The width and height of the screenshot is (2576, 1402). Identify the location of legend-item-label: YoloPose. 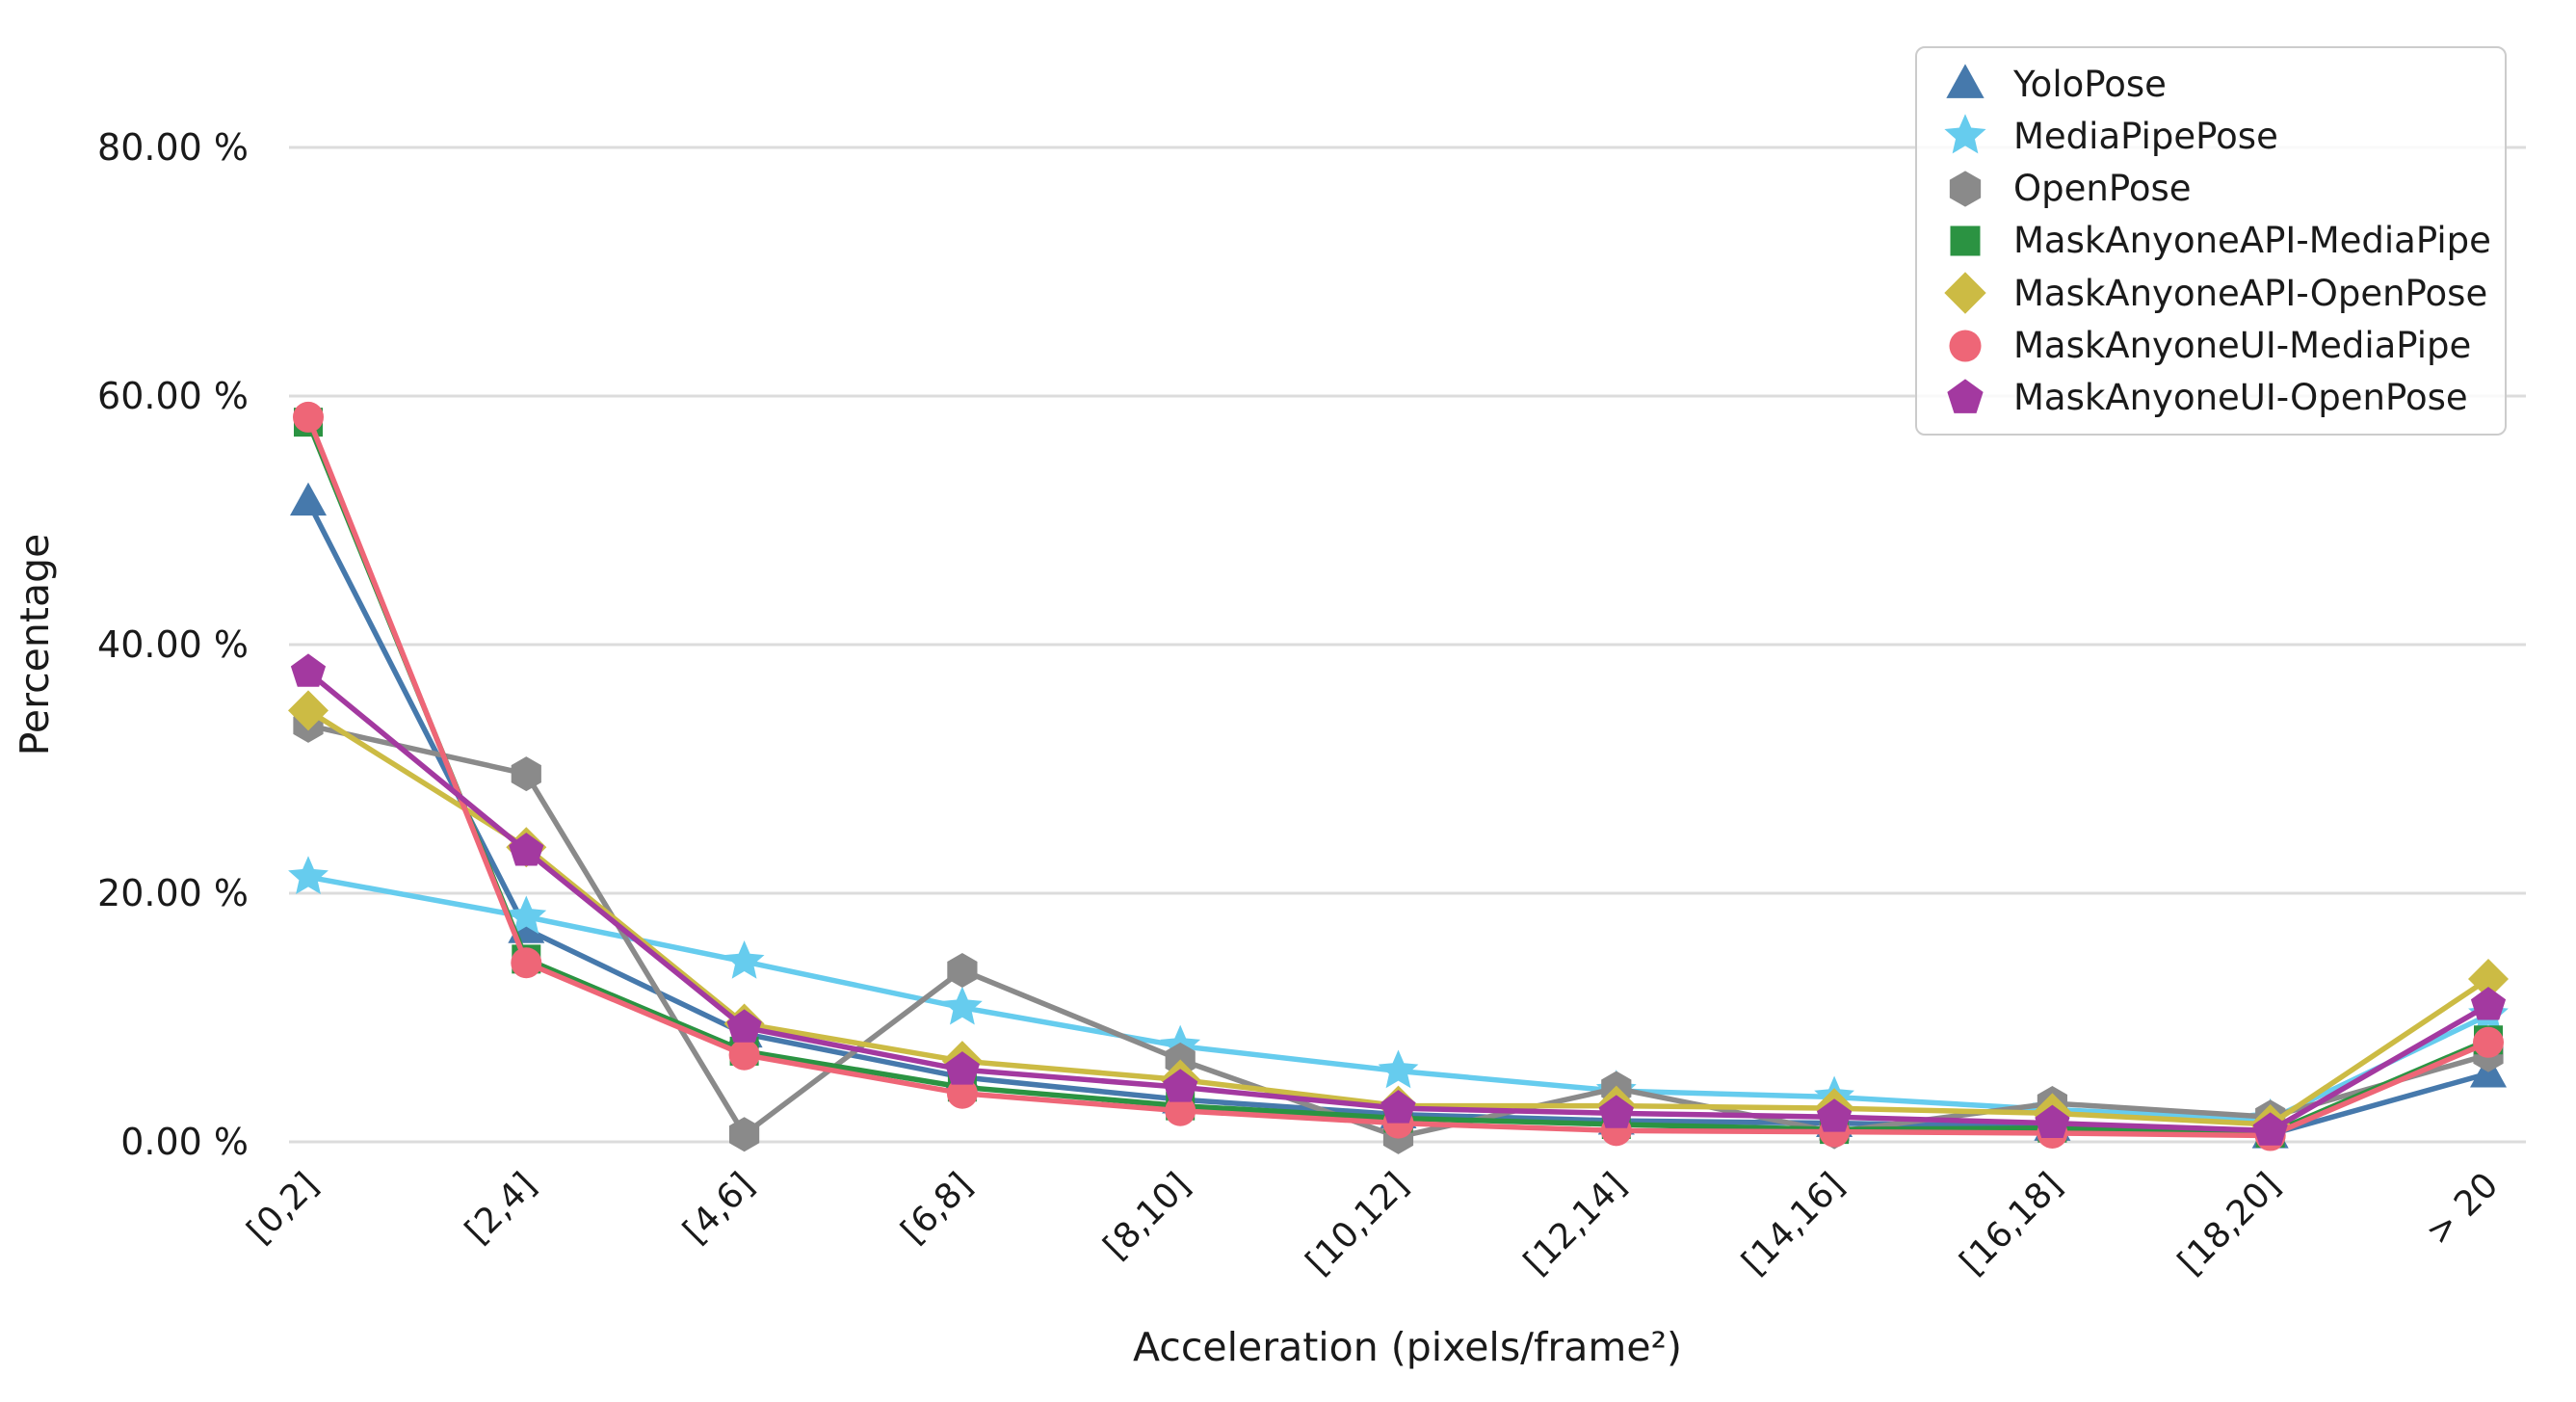
(2090, 84).